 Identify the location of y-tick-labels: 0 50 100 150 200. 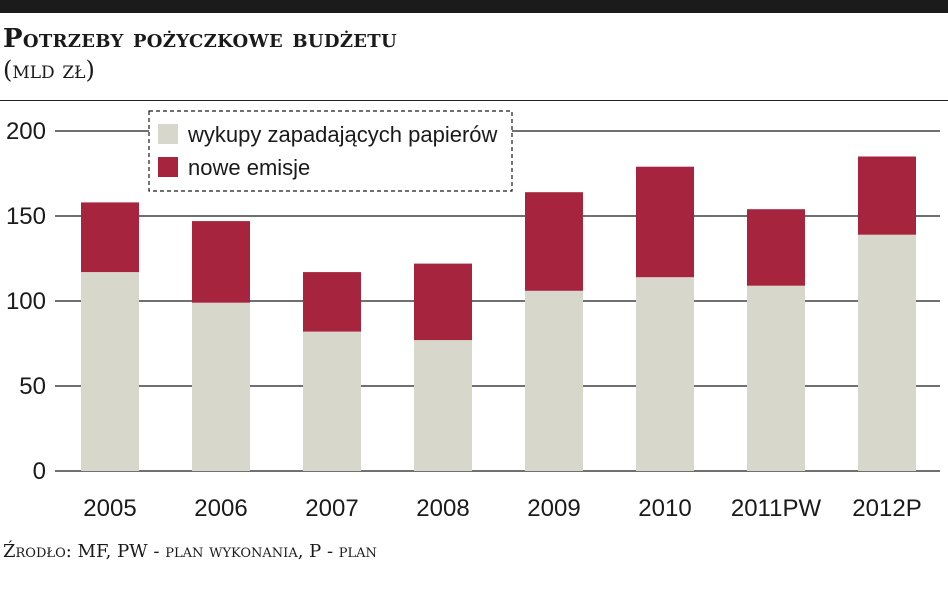
(26, 301).